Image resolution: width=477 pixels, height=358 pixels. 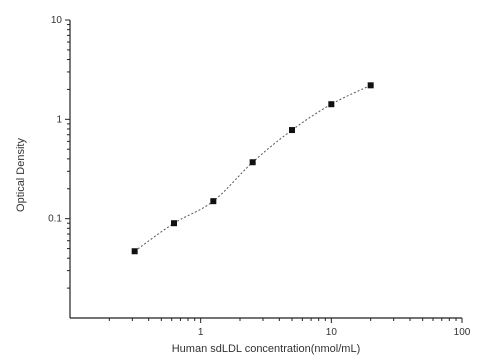 What do you see at coordinates (57, 20) in the screenshot?
I see `y-tick-label: 10` at bounding box center [57, 20].